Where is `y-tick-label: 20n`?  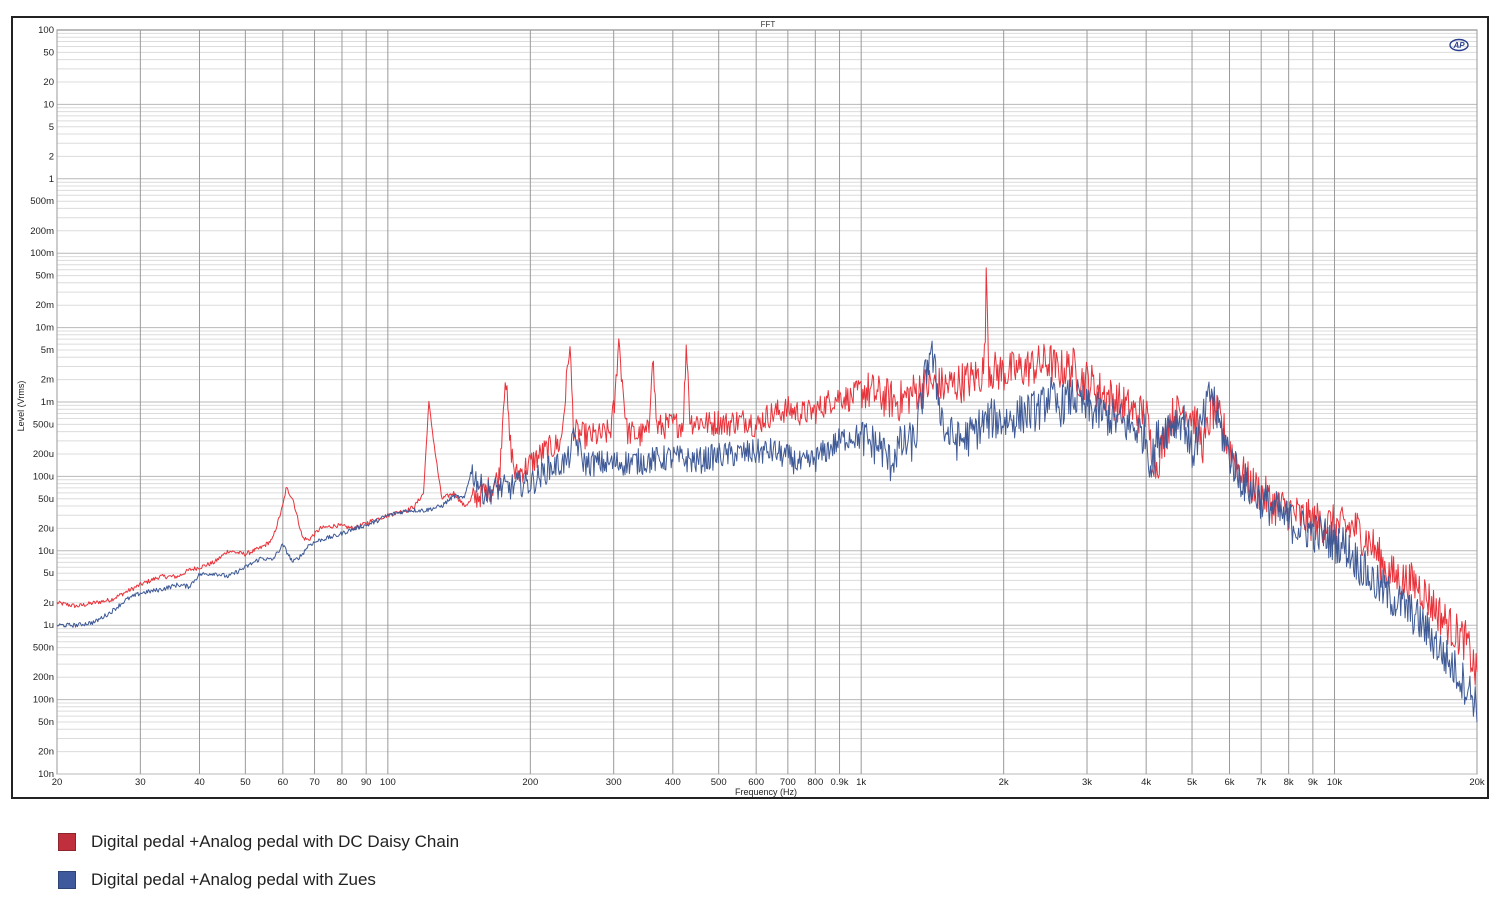
y-tick-label: 20n is located at coordinates (46, 752).